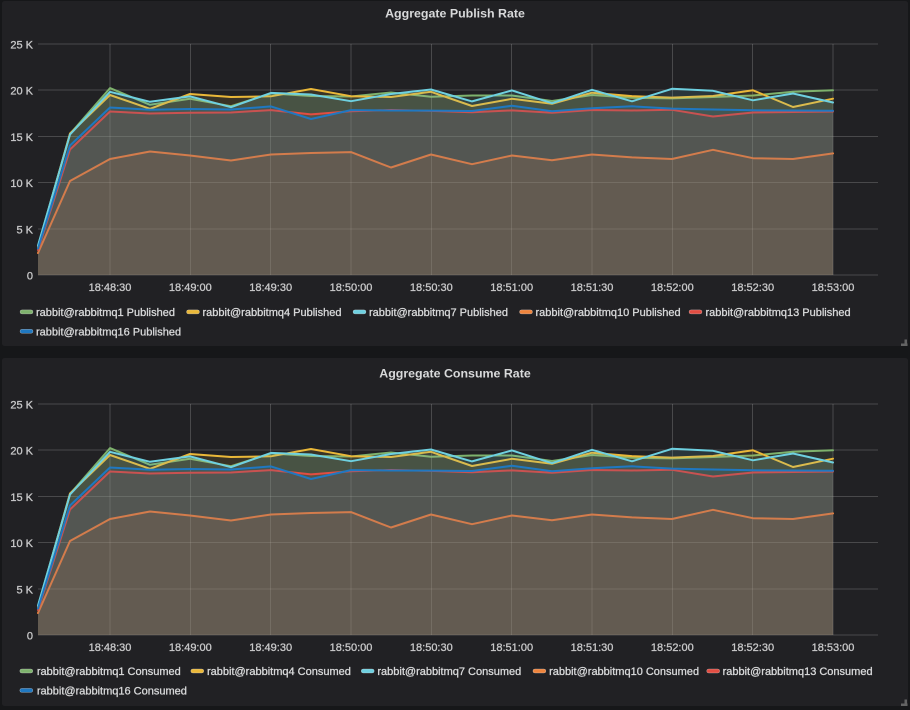 The width and height of the screenshot is (910, 710). Describe the element at coordinates (438, 313) in the screenshot. I see `svg-text: rabbit@rabbitmq7 Published` at that location.